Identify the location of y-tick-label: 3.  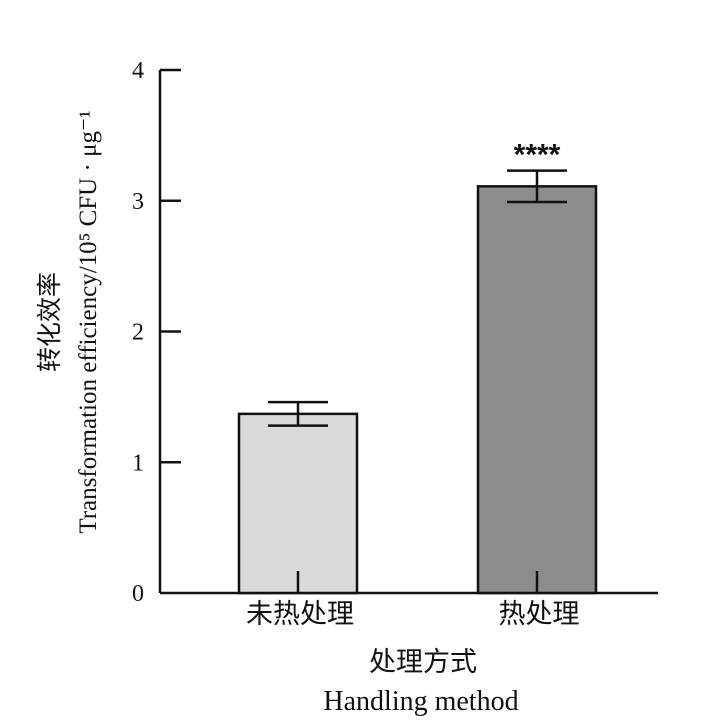
(138, 202).